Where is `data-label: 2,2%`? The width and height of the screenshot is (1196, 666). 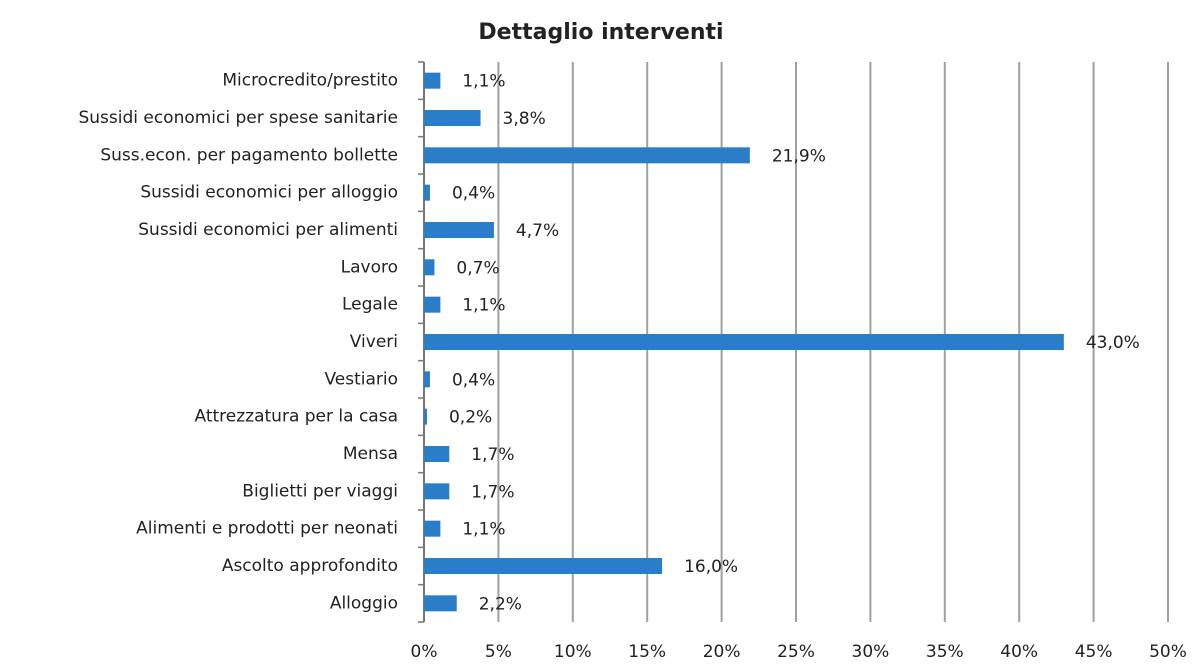 data-label: 2,2% is located at coordinates (500, 604).